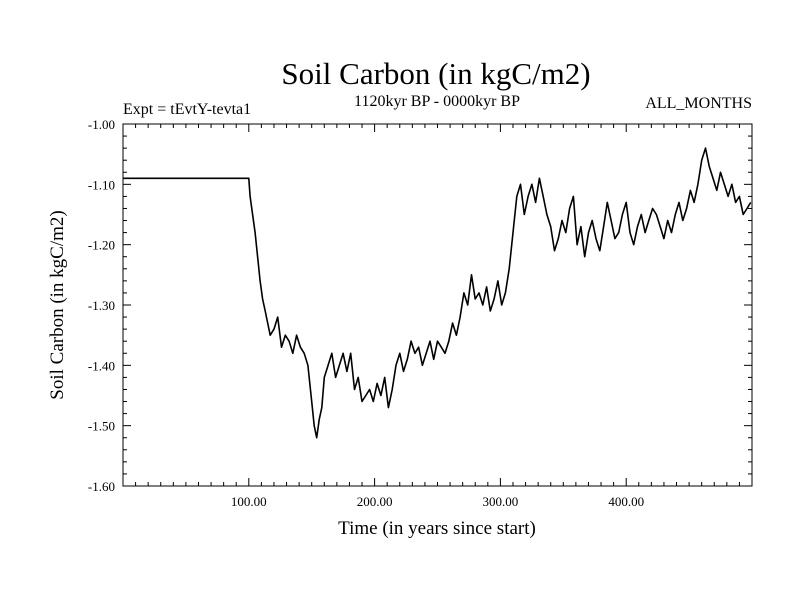 The image size is (800, 600). Describe the element at coordinates (375, 501) in the screenshot. I see `x-tick-label: 200.00` at that location.